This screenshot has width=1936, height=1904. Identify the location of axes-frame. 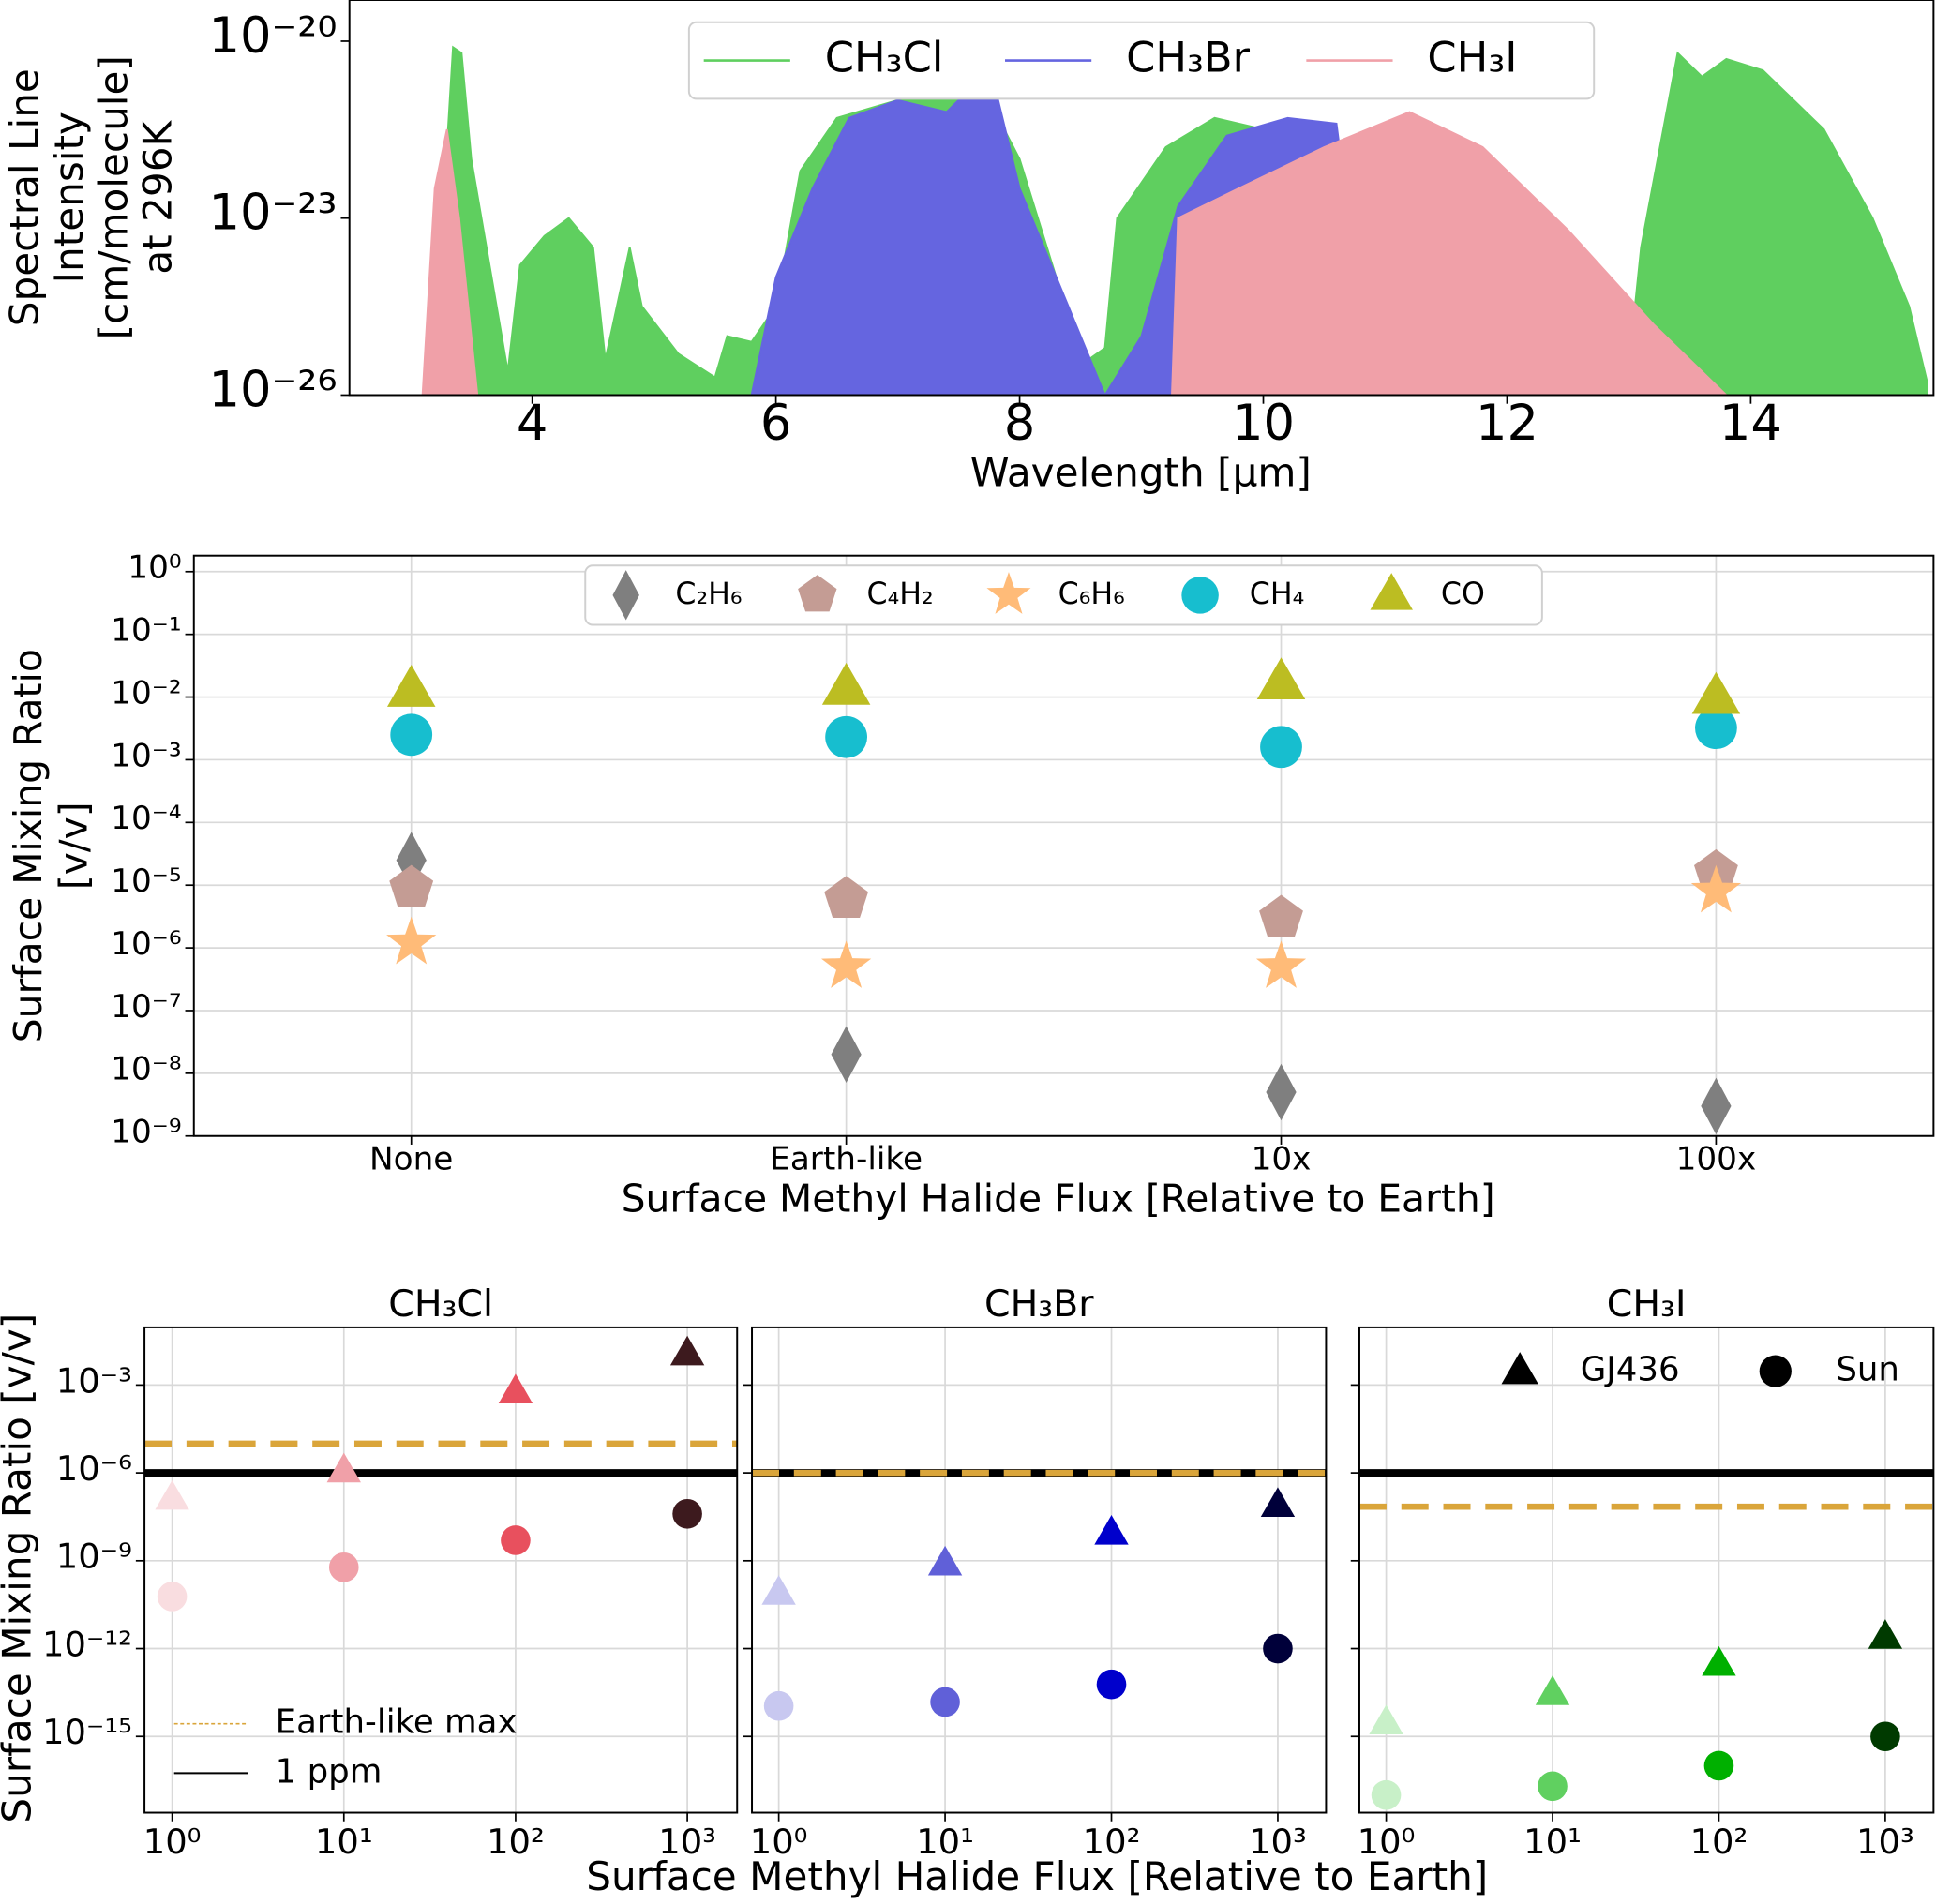
(441, 1570).